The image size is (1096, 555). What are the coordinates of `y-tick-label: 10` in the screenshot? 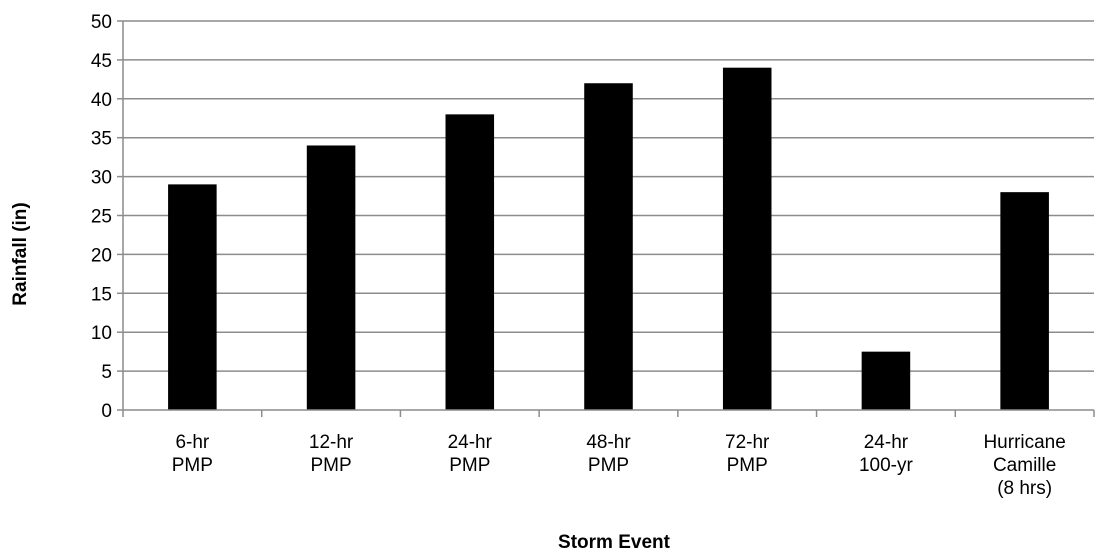 It's located at (101, 333).